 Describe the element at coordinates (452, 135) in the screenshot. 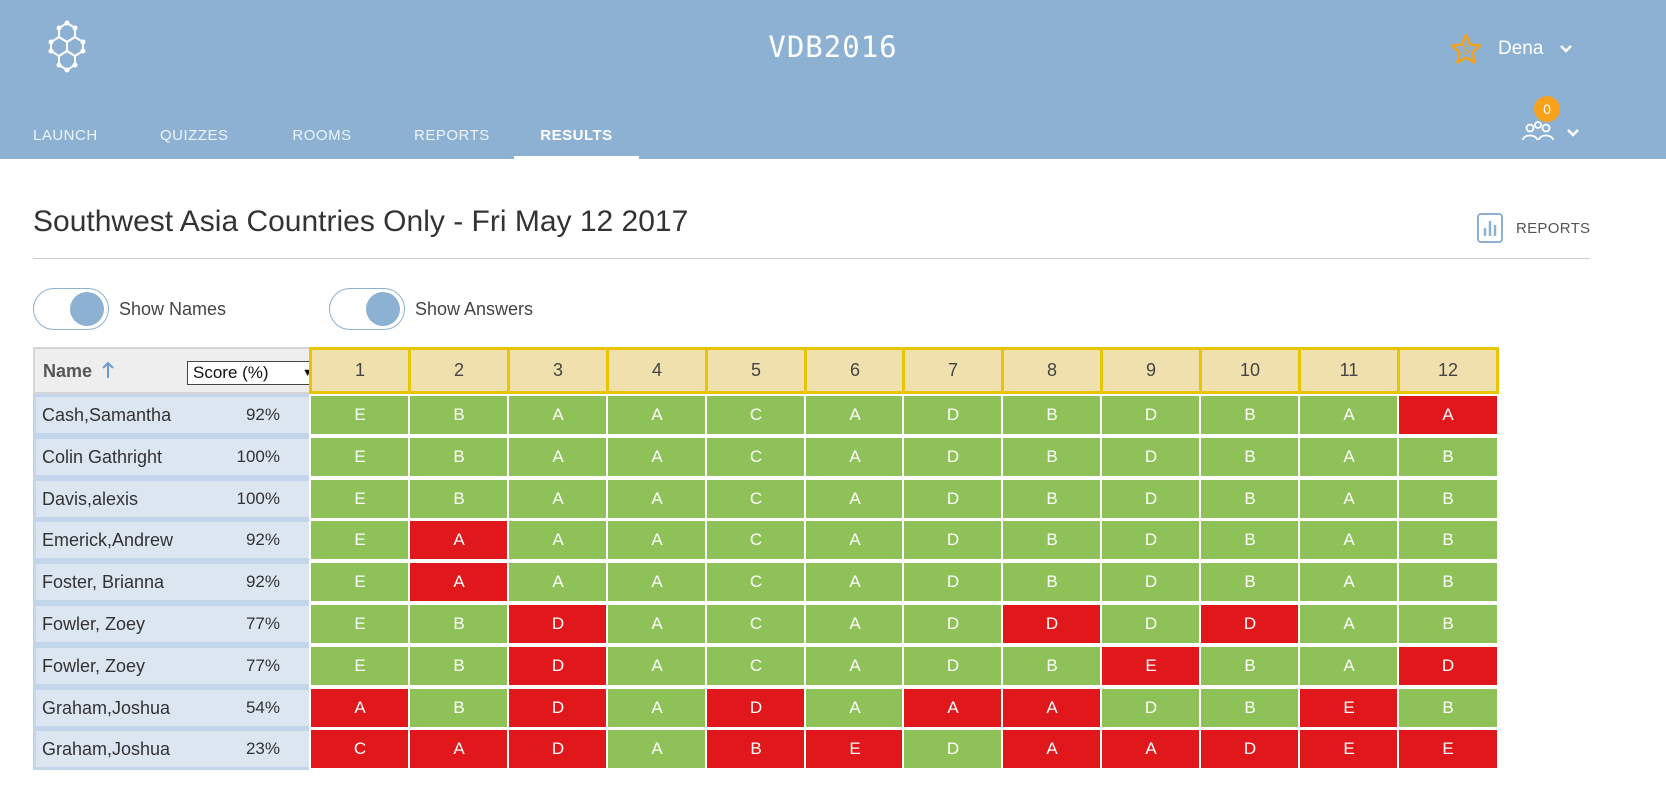

I see `nav-reports: REPORTS` at that location.